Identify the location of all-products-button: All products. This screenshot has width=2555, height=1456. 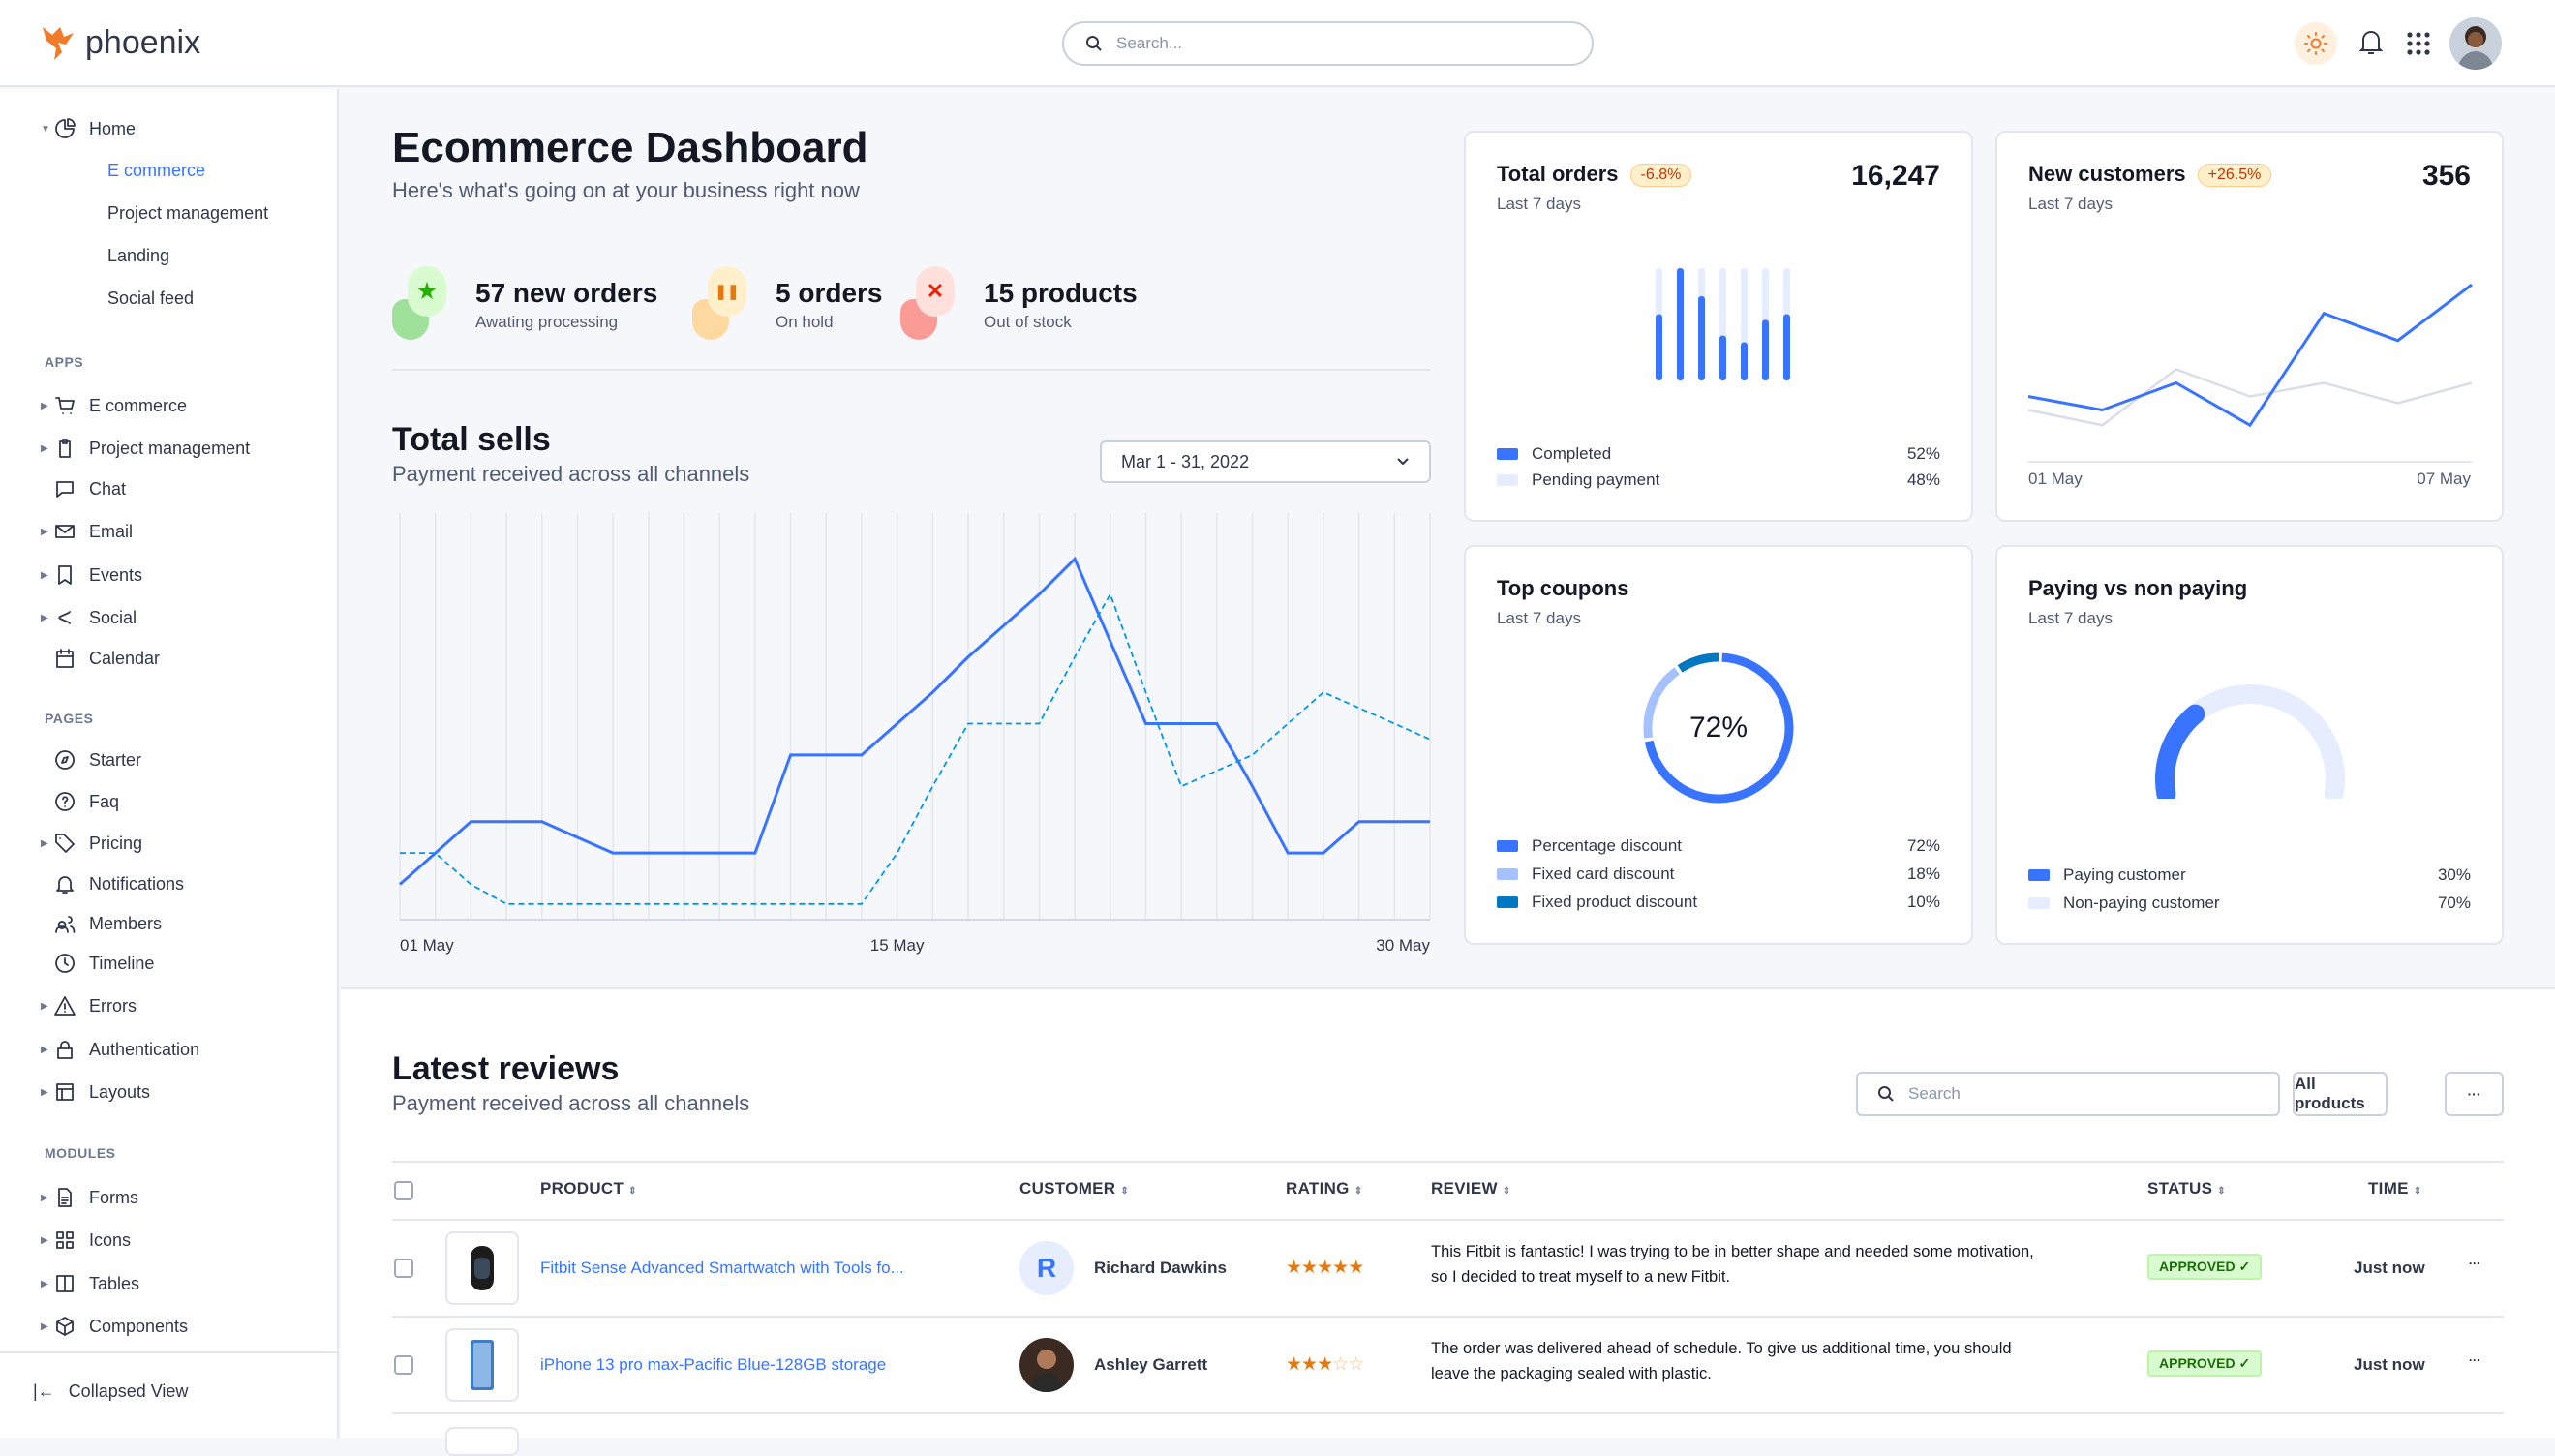
(2341, 1094).